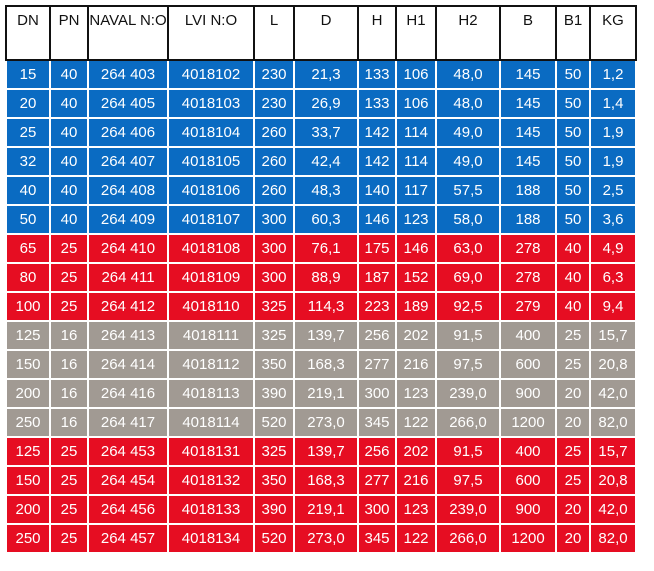  Describe the element at coordinates (211, 509) in the screenshot. I see `cell-lvi-no: 4018133` at that location.